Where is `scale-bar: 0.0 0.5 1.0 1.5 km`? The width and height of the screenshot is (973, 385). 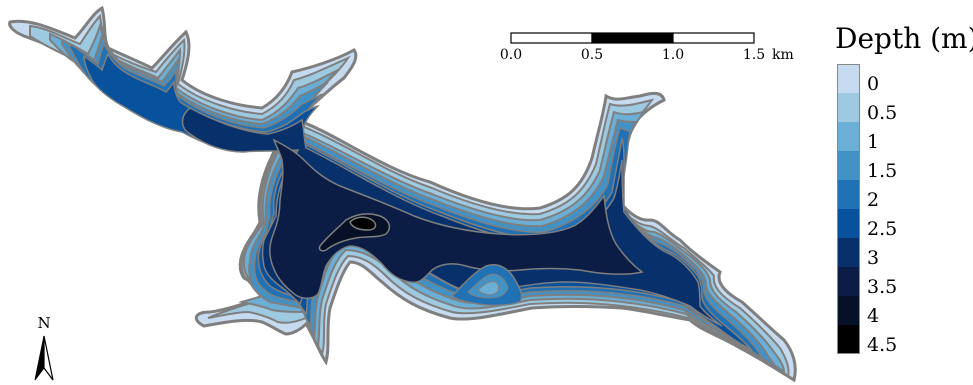
scale-bar: 0.0 0.5 1.0 1.5 km is located at coordinates (647, 47).